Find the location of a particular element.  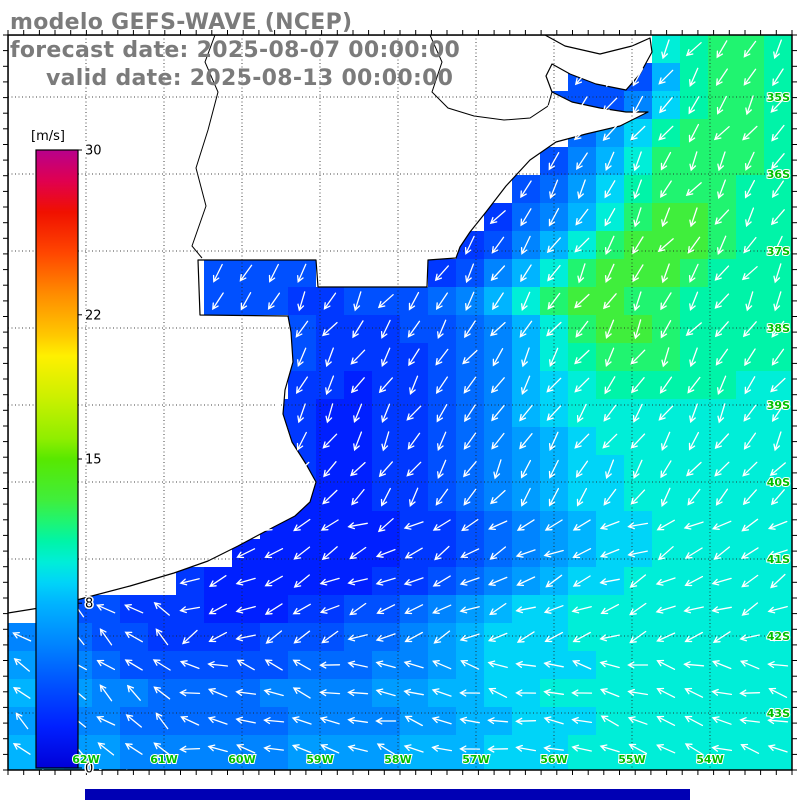

latitude-label: 40S is located at coordinates (778, 482).